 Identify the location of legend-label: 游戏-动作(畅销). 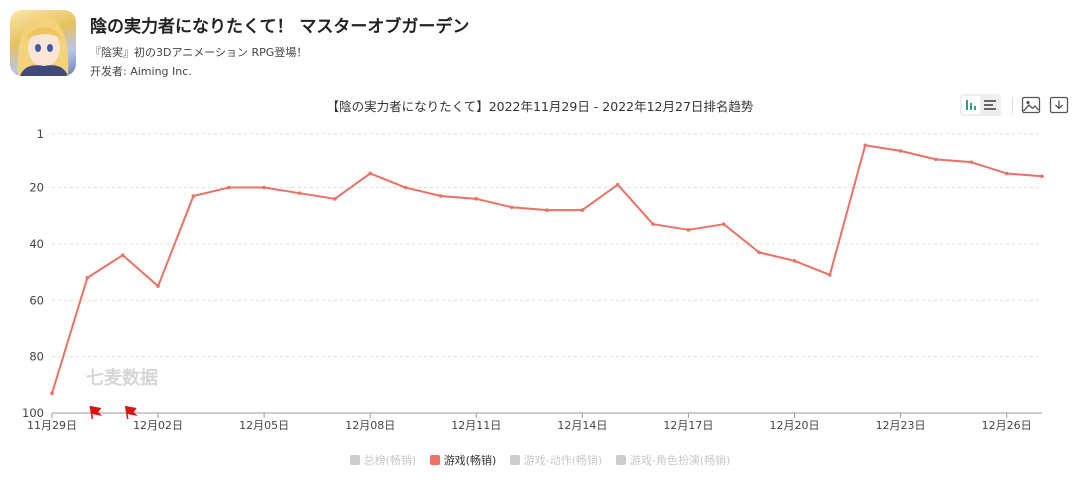
(563, 460).